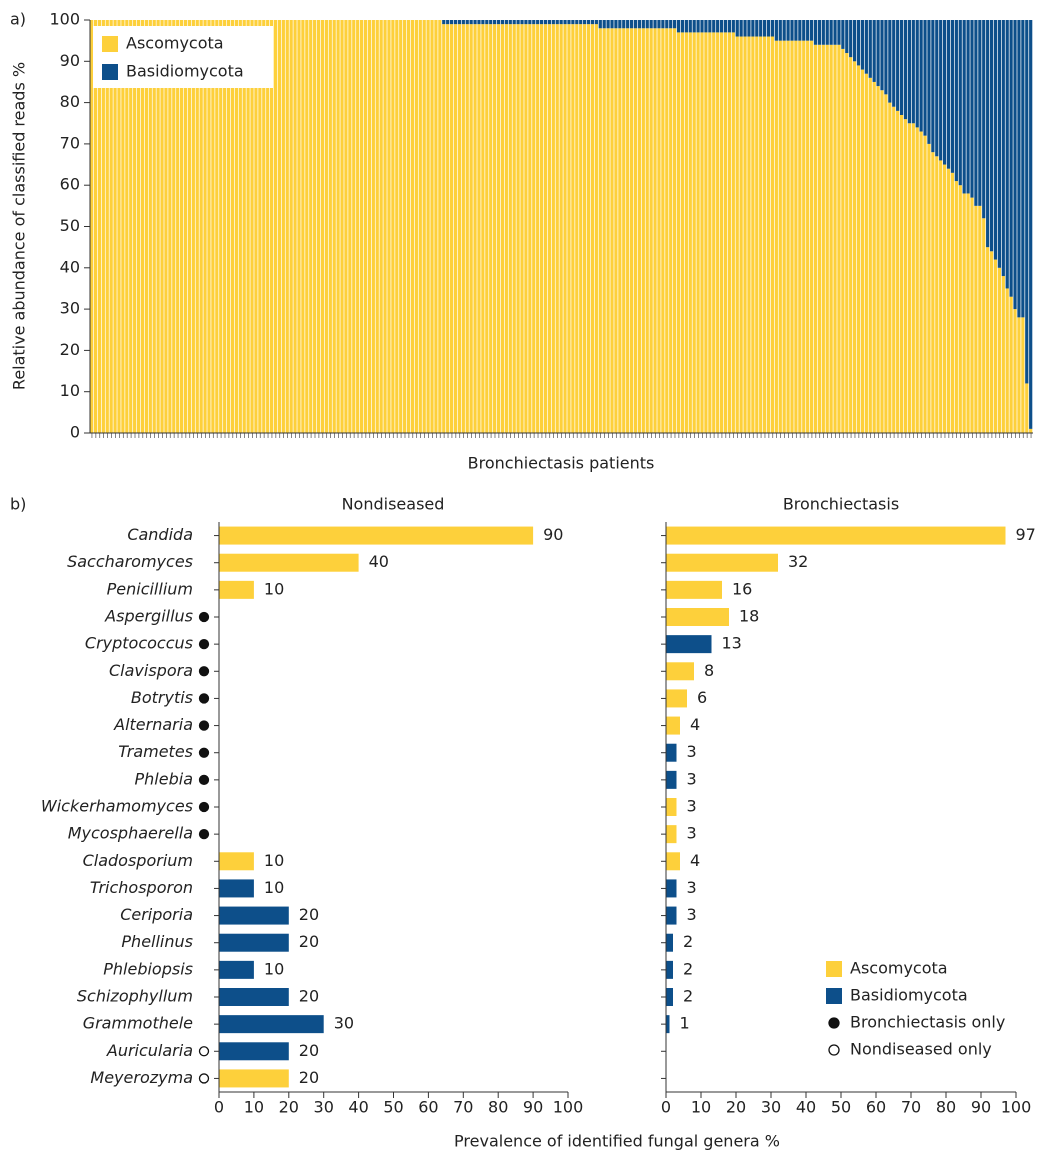 Image resolution: width=1046 pixels, height=1159 pixels. Describe the element at coordinates (160, 534) in the screenshot. I see `category-label: Candida` at that location.